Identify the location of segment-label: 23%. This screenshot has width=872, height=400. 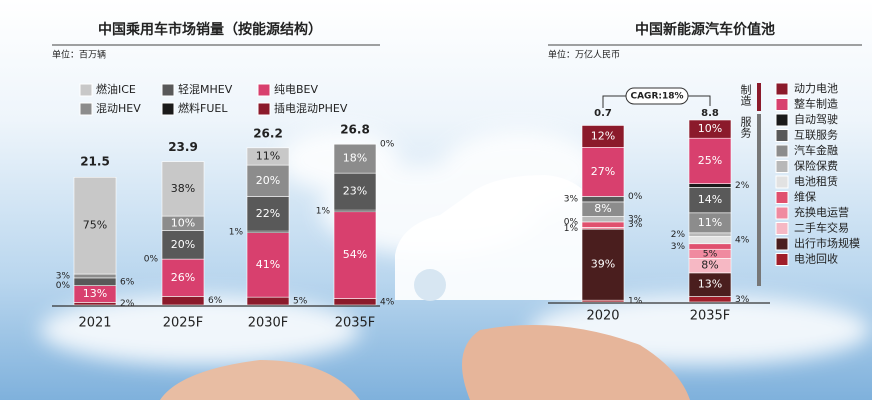
(355, 191).